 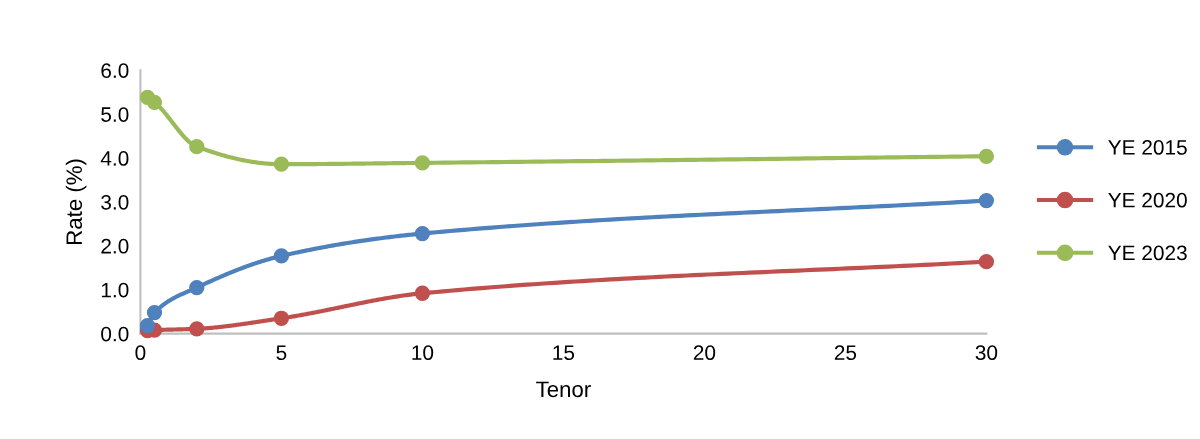 I want to click on y-tick-label: 4.0, so click(x=114, y=158).